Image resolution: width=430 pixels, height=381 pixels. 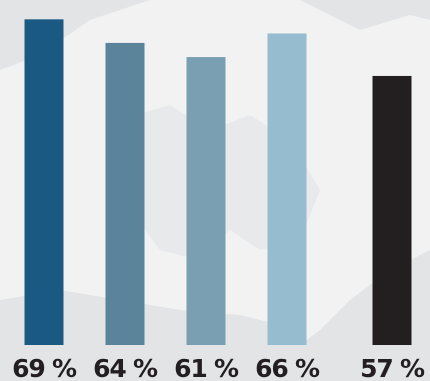 What do you see at coordinates (125, 367) in the screenshot?
I see `value-label-2: 64 %` at bounding box center [125, 367].